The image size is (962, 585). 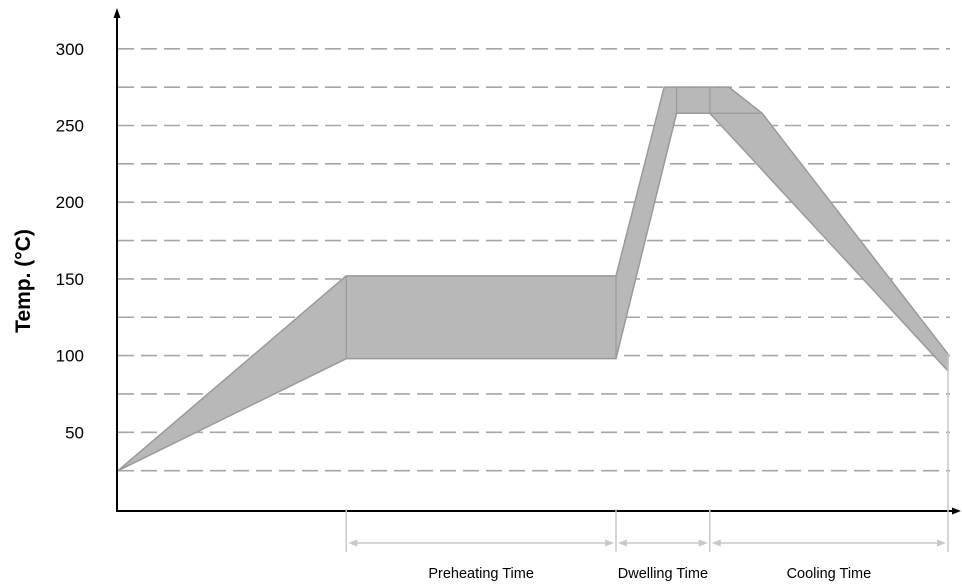 I want to click on y-tick-label-150: 150, so click(x=70, y=279).